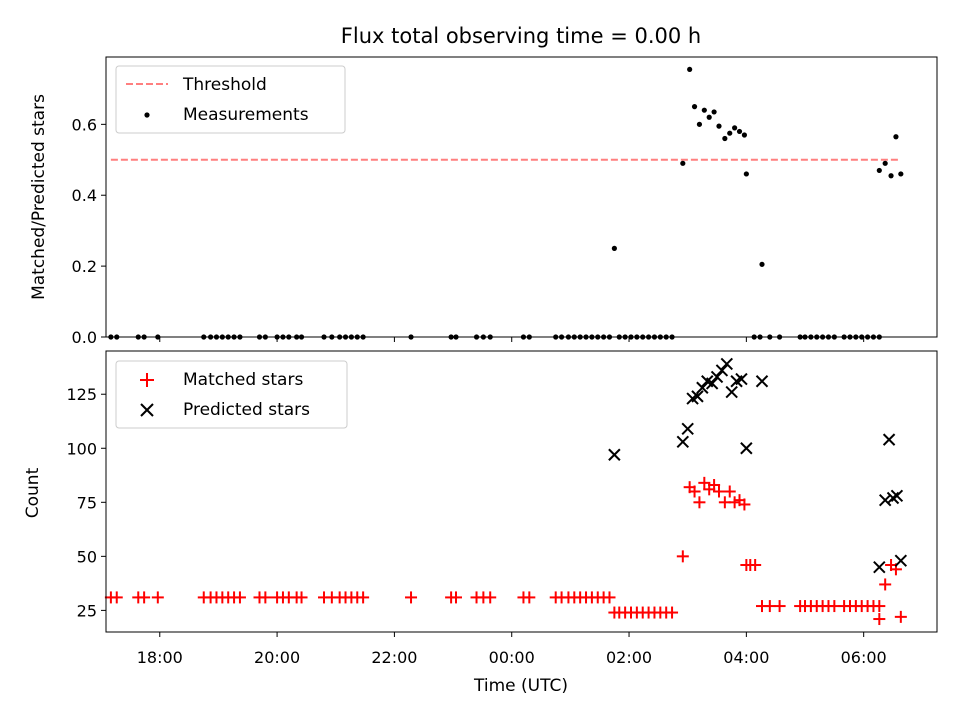 The width and height of the screenshot is (960, 720). Describe the element at coordinates (84, 266) in the screenshot. I see `top-y-tick-label: 0.2` at that location.